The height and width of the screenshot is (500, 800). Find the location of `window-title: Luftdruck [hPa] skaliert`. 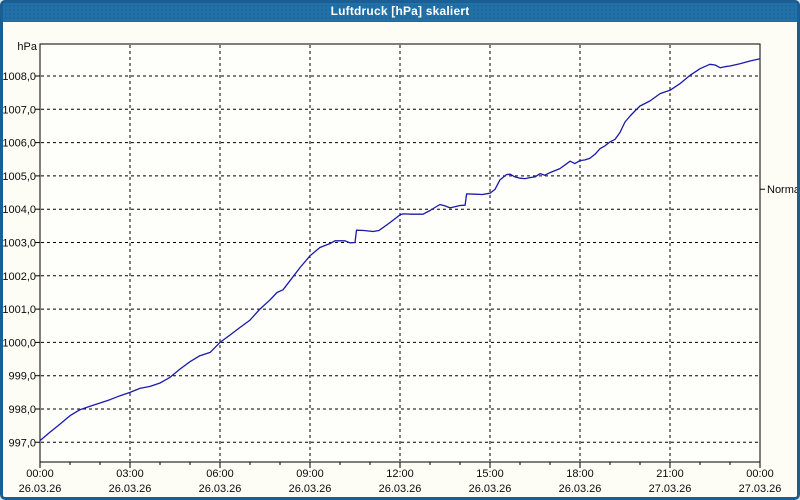

window-title: Luftdruck [hPa] skaliert is located at coordinates (400, 11).